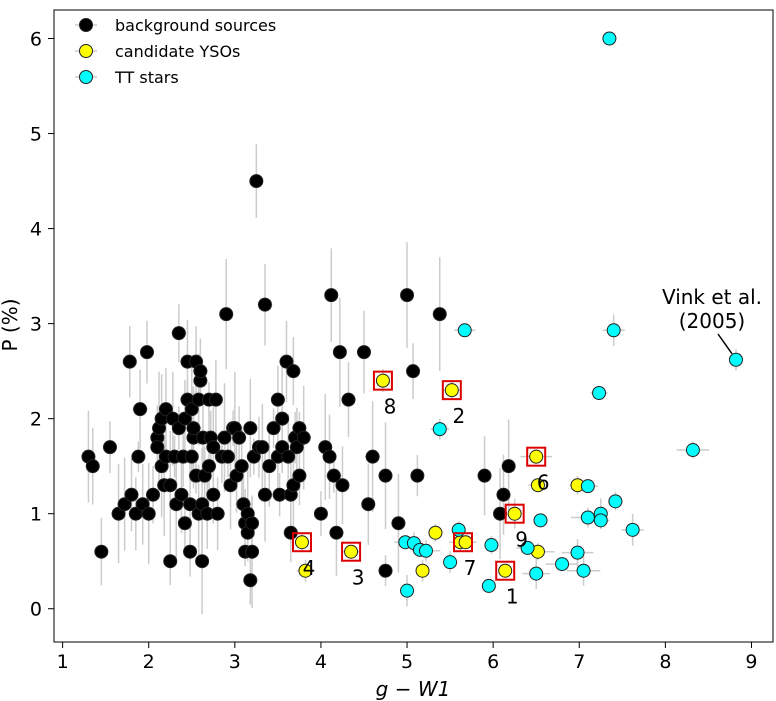 Image resolution: width=776 pixels, height=701 pixels. Describe the element at coordinates (235, 662) in the screenshot. I see `x-tick-label: 3` at that location.